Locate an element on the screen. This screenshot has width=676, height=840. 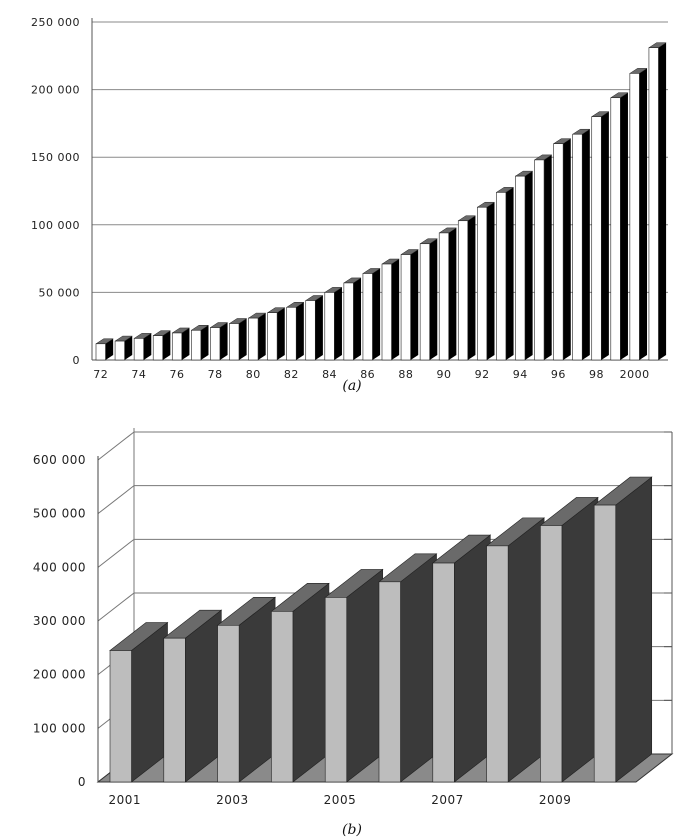
chart-b-x-tick-label: 2005 is located at coordinates (340, 800).